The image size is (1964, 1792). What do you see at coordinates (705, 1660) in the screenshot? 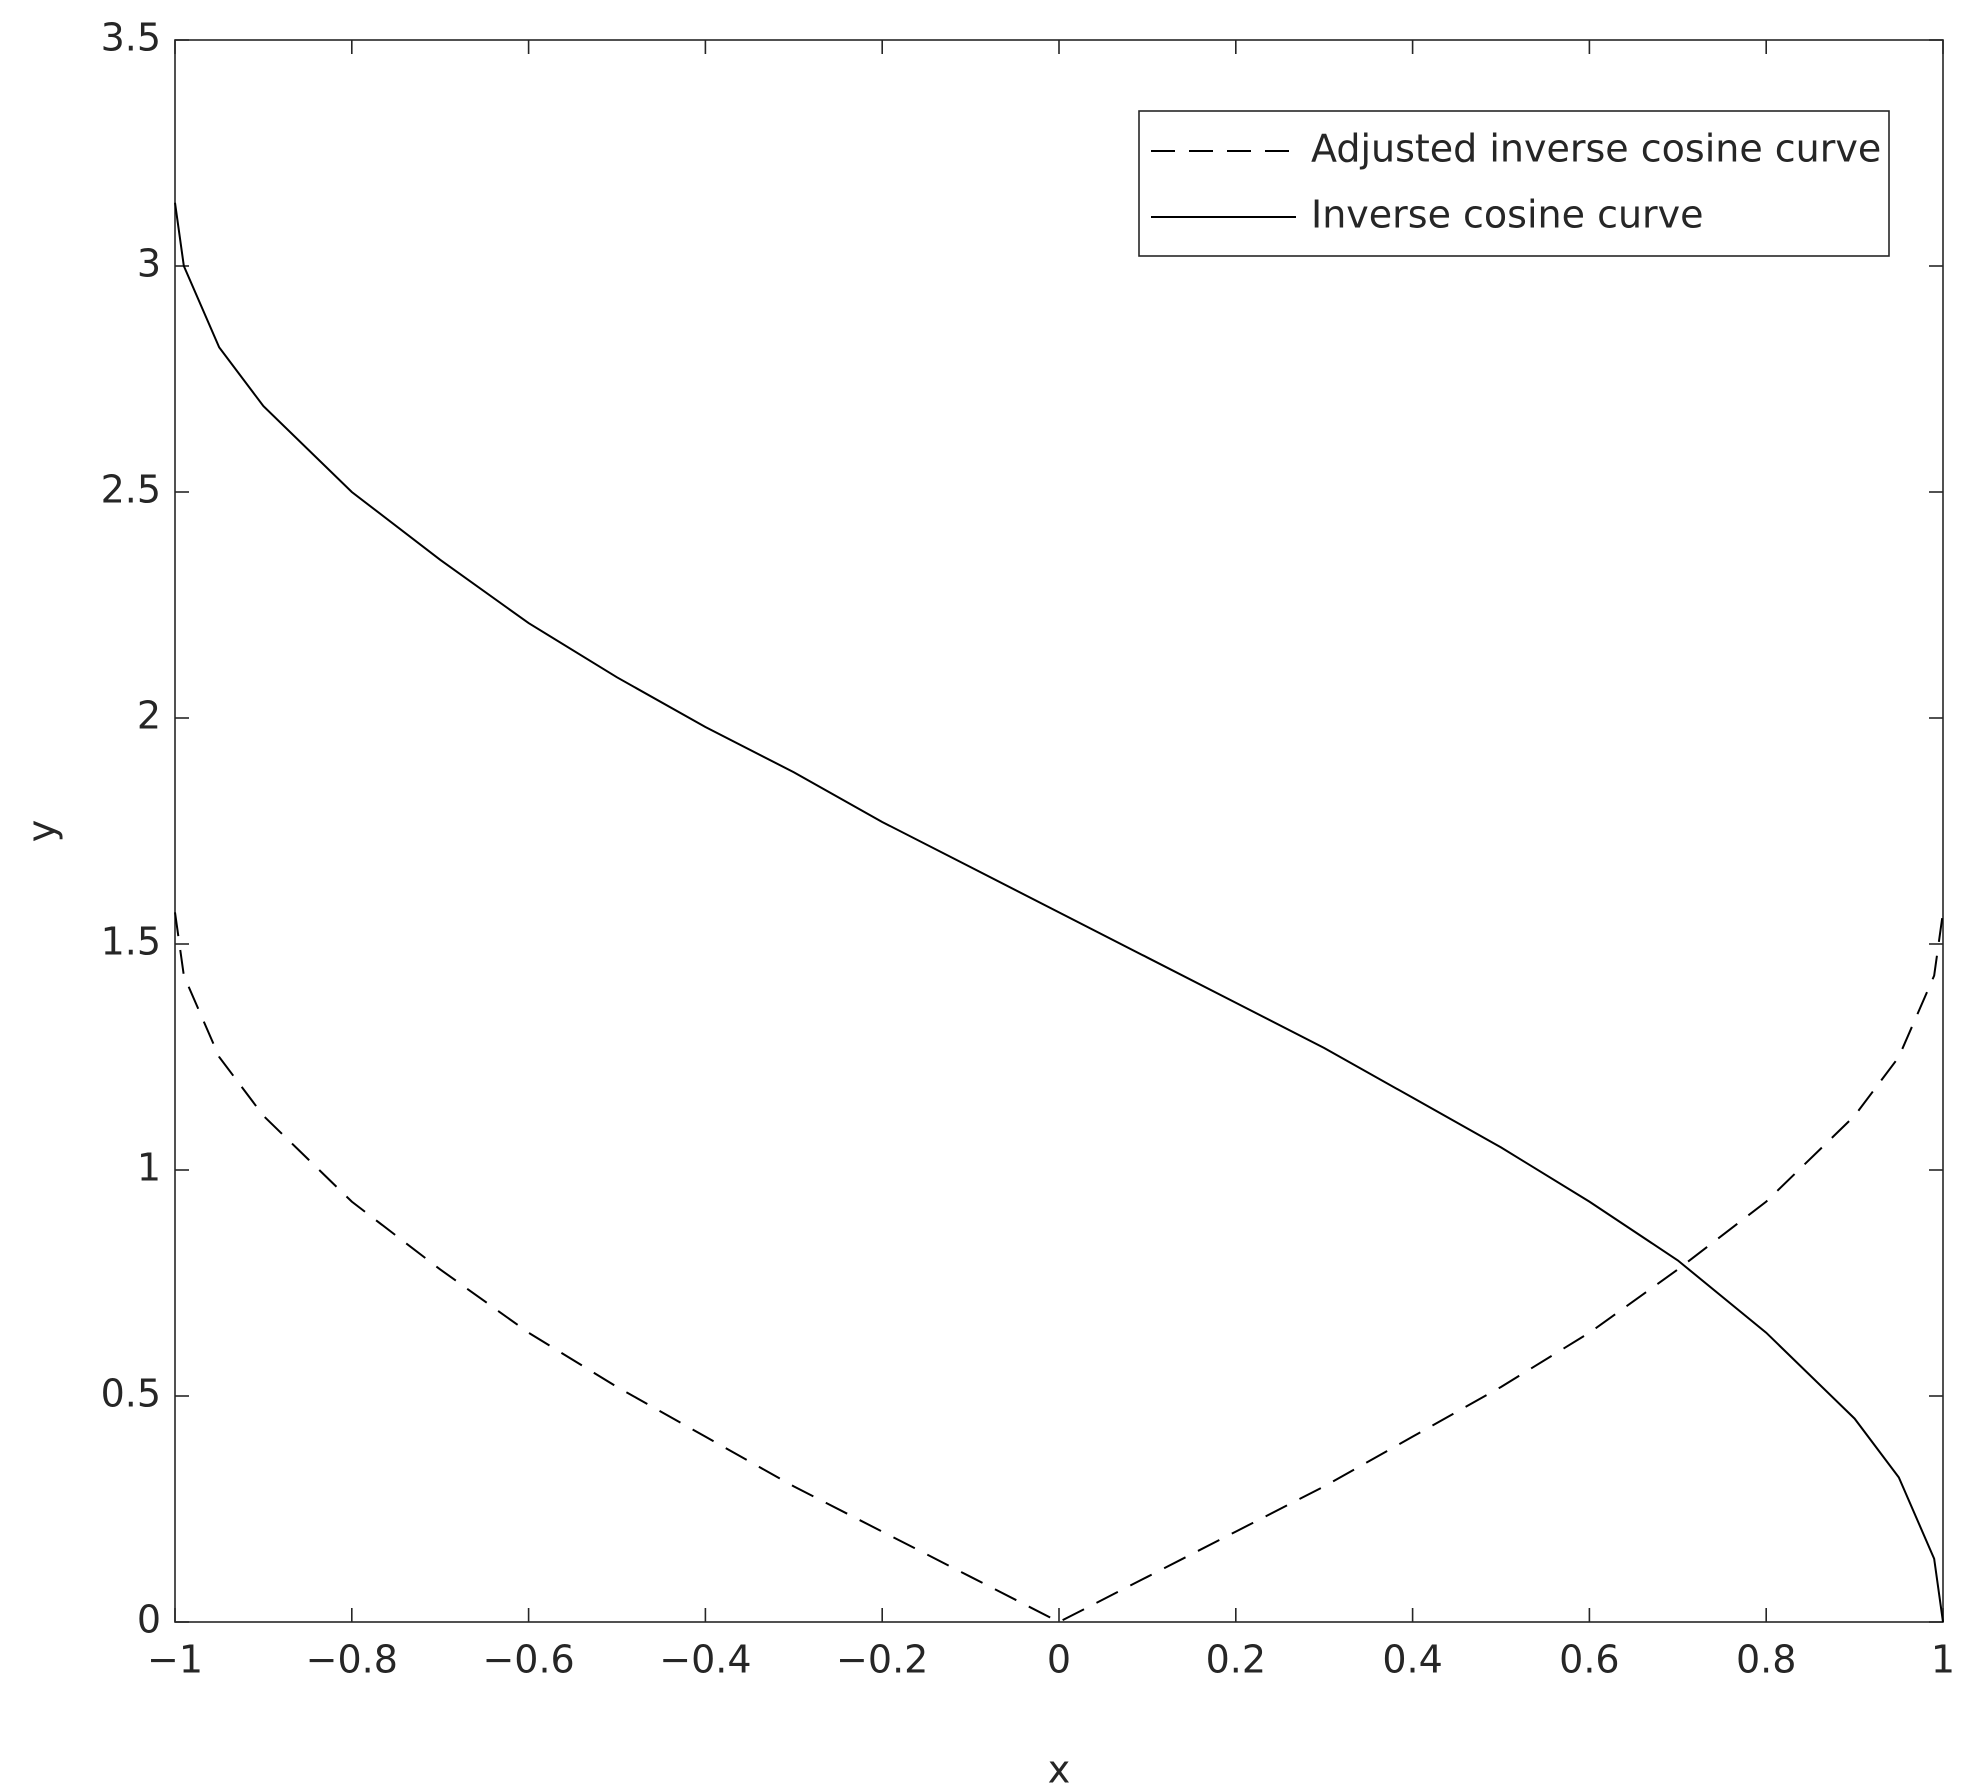
I see `x-tick-label: −0.4` at bounding box center [705, 1660].